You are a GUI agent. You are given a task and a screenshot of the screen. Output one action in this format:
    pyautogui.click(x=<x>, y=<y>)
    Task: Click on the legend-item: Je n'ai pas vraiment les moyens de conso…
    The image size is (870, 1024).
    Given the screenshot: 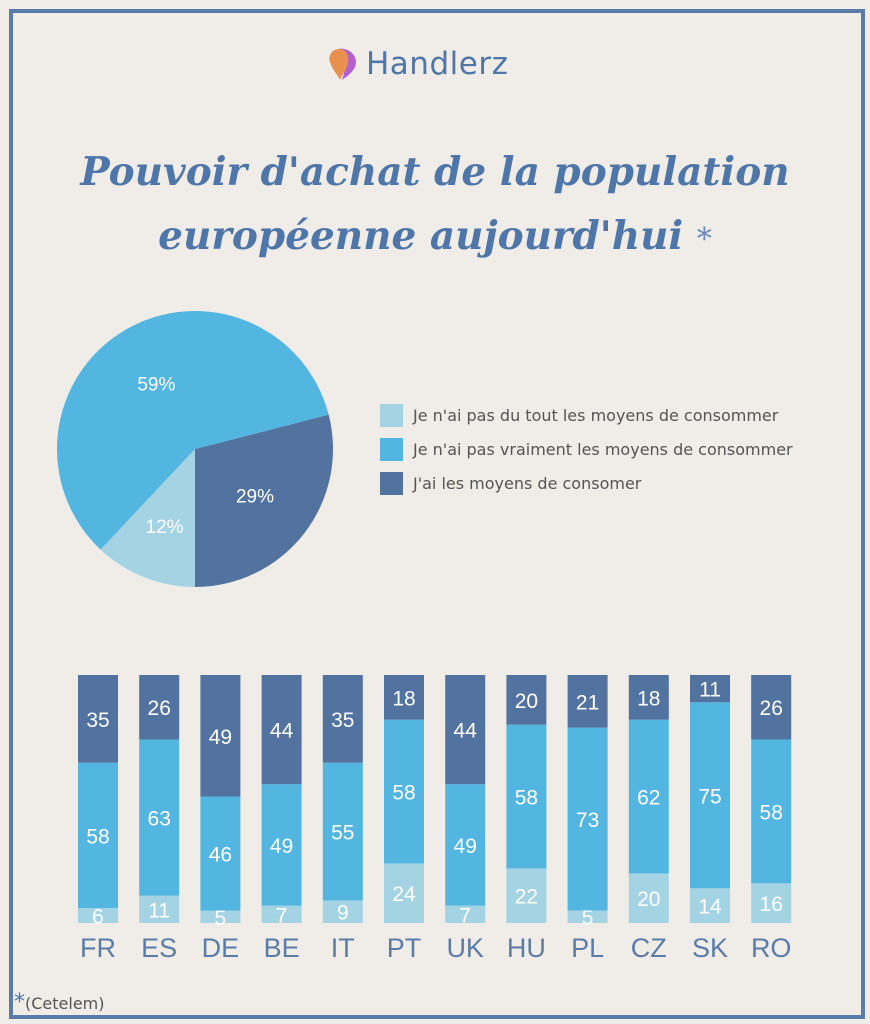 What is the action you would take?
    pyautogui.click(x=586, y=449)
    